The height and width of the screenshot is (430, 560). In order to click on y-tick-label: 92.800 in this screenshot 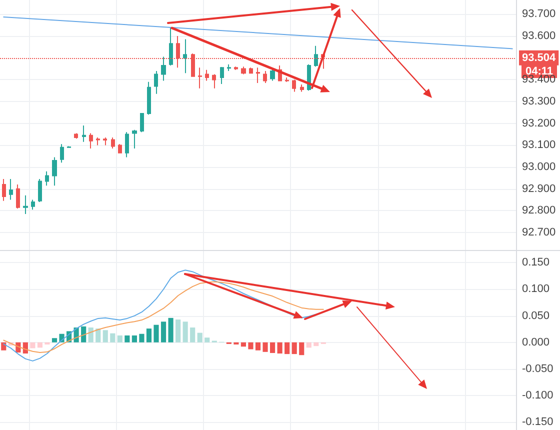, I will do `click(539, 210)`.